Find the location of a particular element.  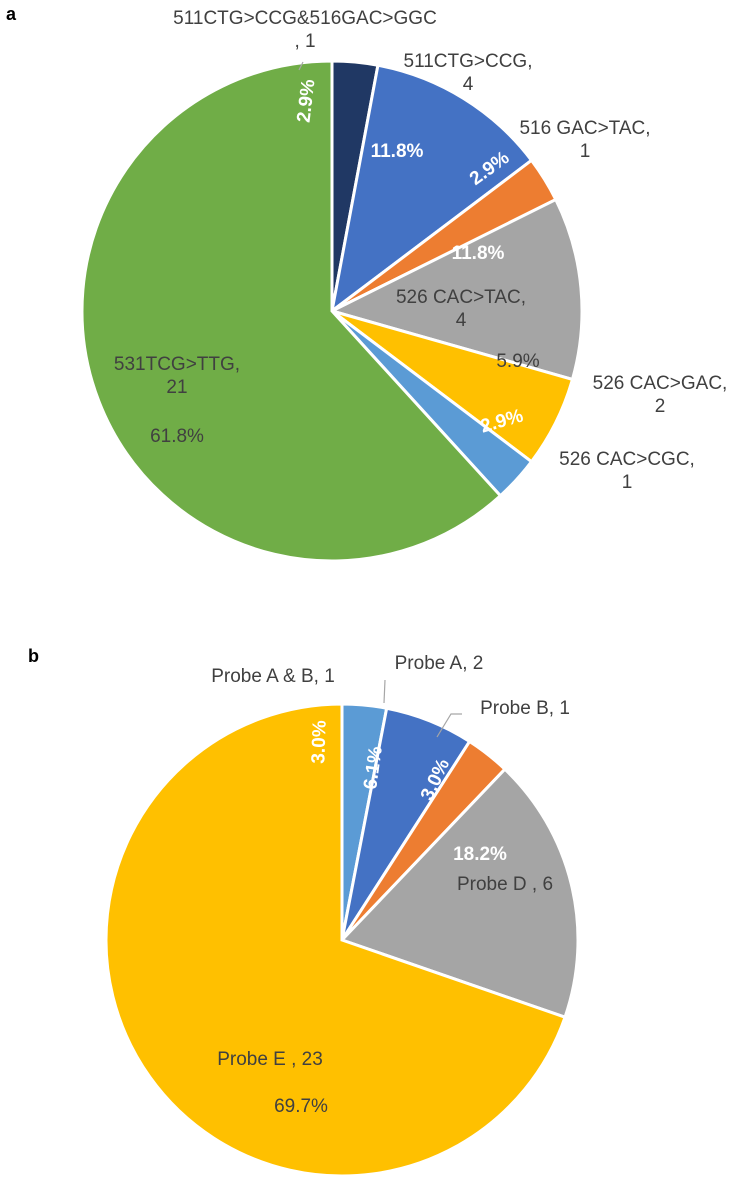

category-label-516-gac-tac: 516 GAC>TAC, 1 is located at coordinates (584, 140).